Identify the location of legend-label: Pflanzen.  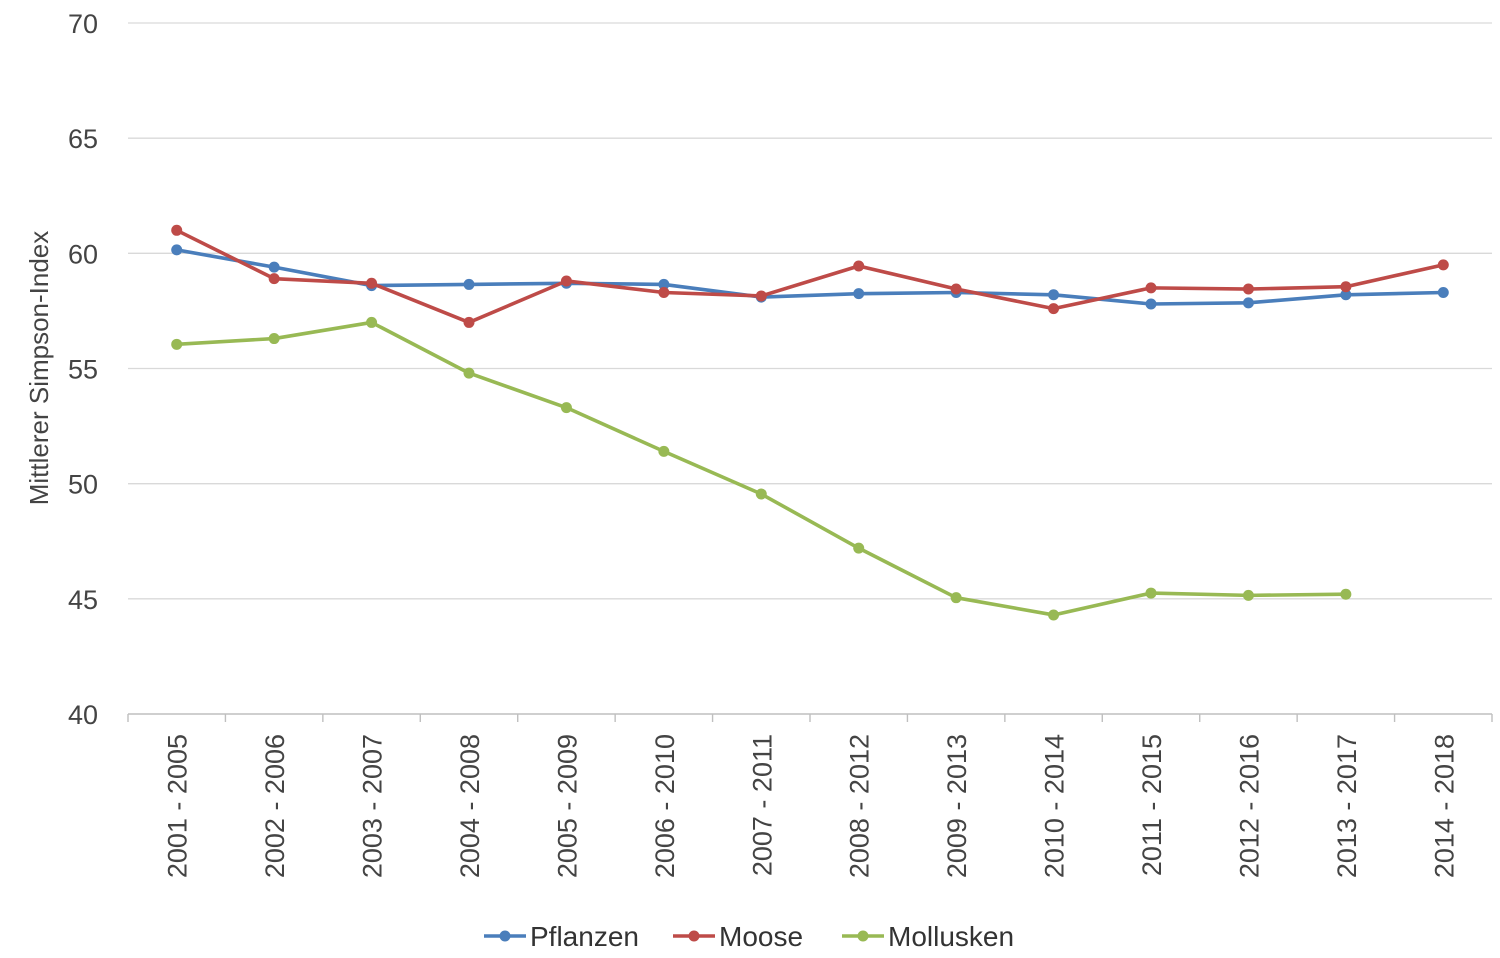
(584, 936).